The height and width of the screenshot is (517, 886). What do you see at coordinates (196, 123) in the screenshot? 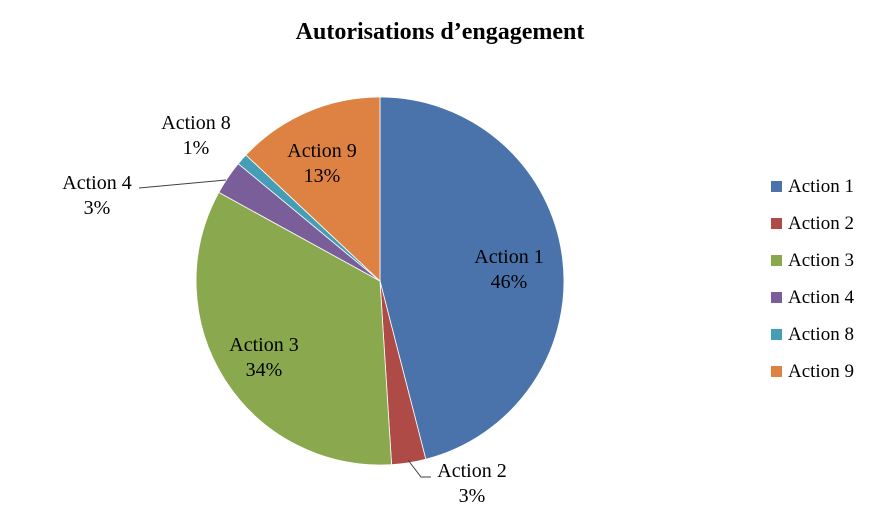
I see `pie-label-category: Action 8` at bounding box center [196, 123].